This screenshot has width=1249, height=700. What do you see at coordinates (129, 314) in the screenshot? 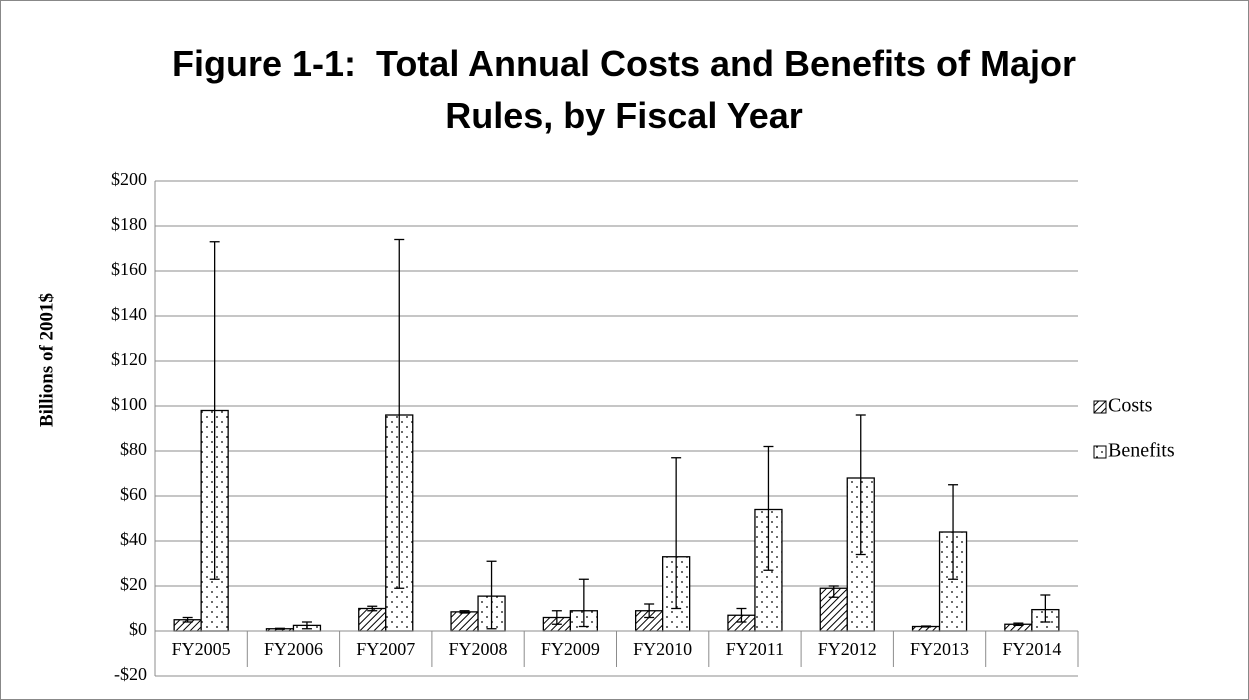
I see `y-tick-label: $140` at bounding box center [129, 314].